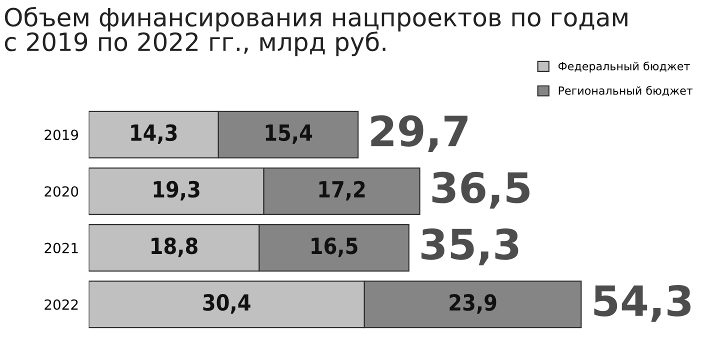 The height and width of the screenshot is (343, 710). What do you see at coordinates (335, 247) in the screenshot?
I see `data-label: 16,5` at bounding box center [335, 247].